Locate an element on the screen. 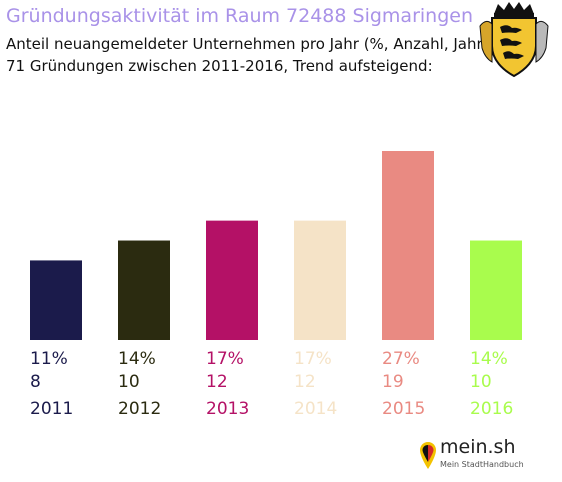  map-pin-icon is located at coordinates (428, 455).